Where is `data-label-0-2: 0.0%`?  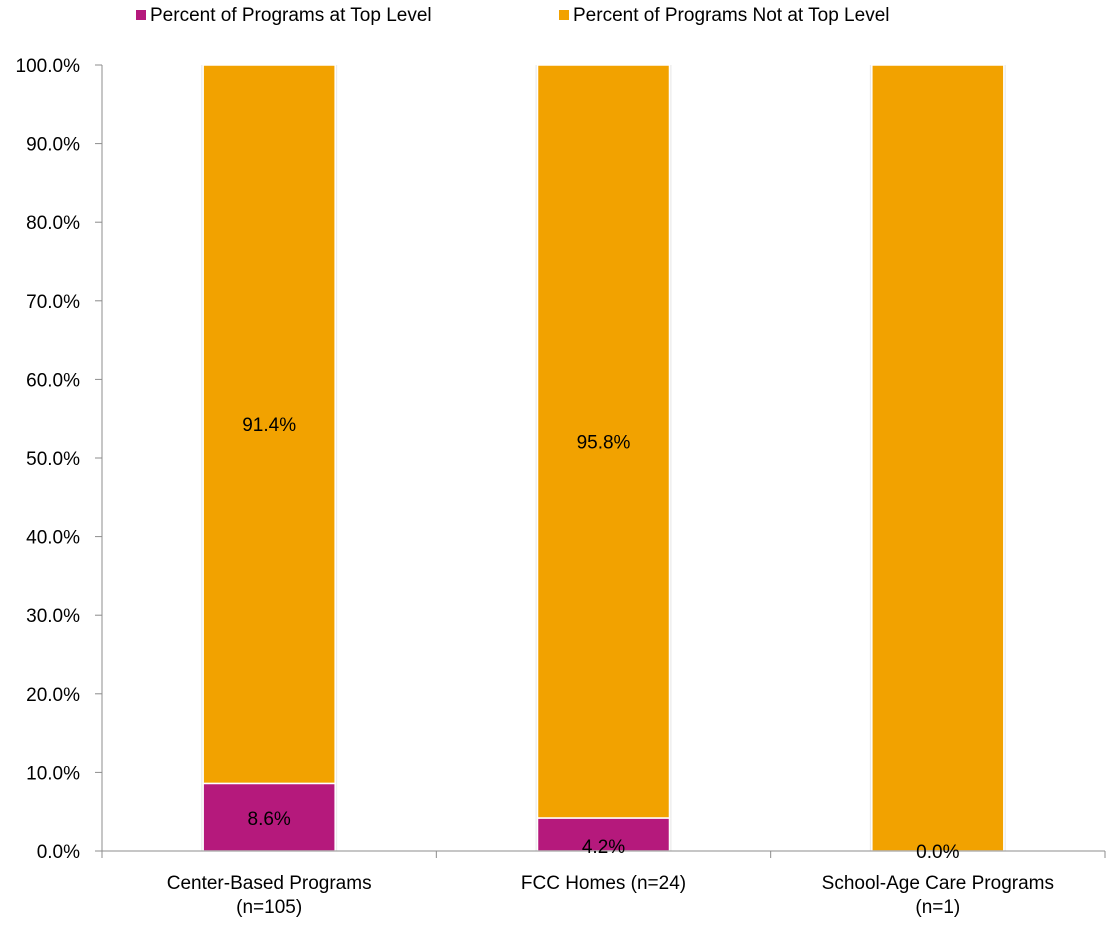
data-label-0-2: 0.0% is located at coordinates (937, 852).